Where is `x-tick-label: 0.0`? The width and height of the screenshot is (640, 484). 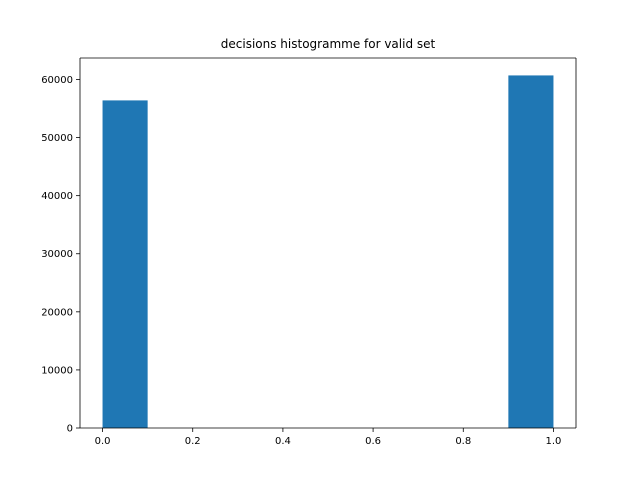 x-tick-label: 0.0 is located at coordinates (103, 441).